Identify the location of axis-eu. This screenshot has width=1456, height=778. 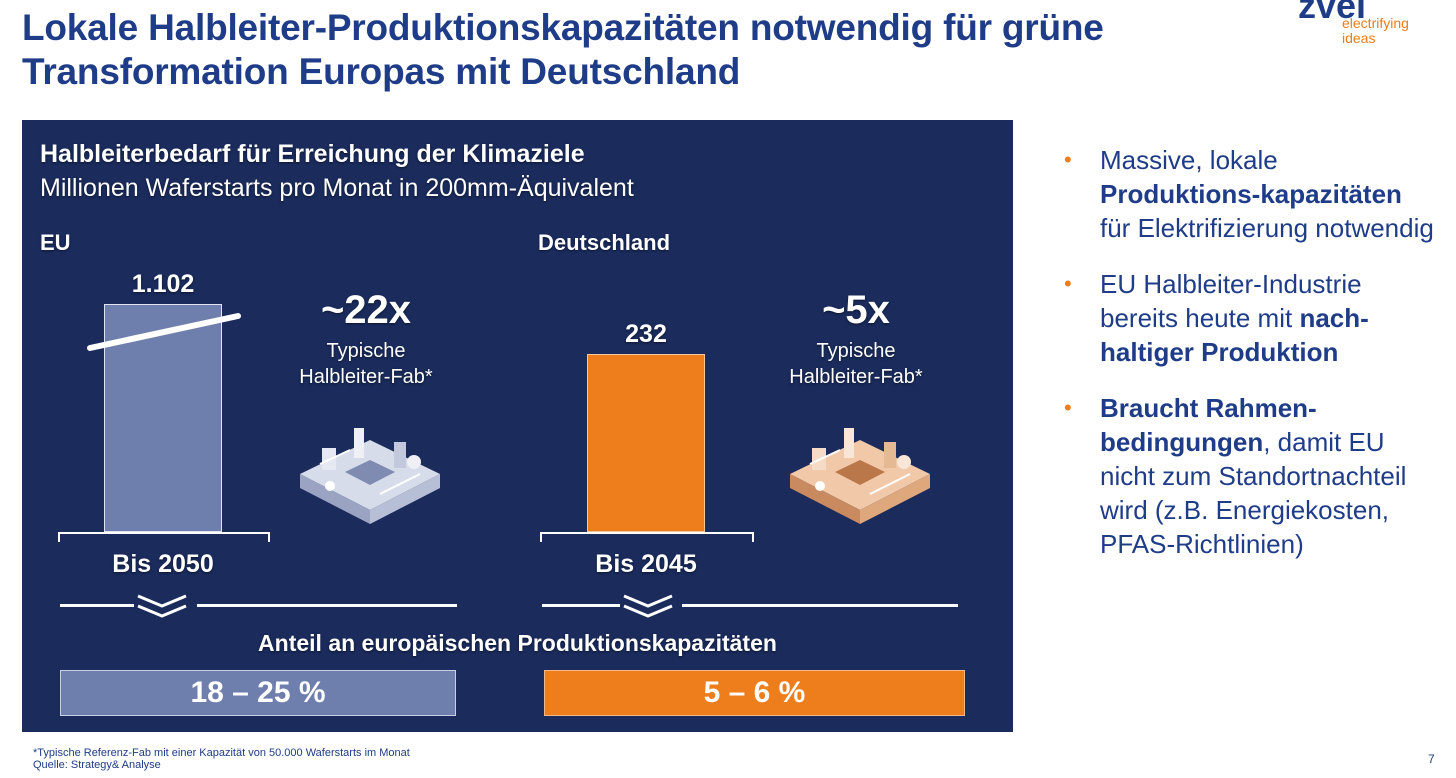
(164, 537).